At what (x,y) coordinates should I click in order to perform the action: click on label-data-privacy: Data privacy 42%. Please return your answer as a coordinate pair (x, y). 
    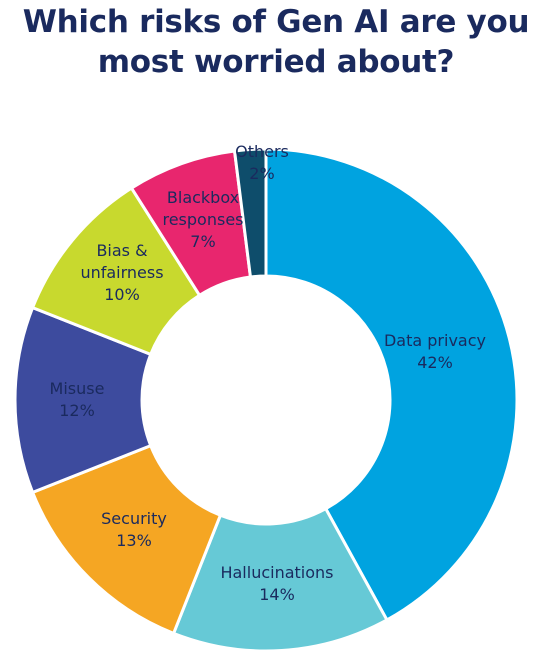
    Looking at the image, I should click on (435, 351).